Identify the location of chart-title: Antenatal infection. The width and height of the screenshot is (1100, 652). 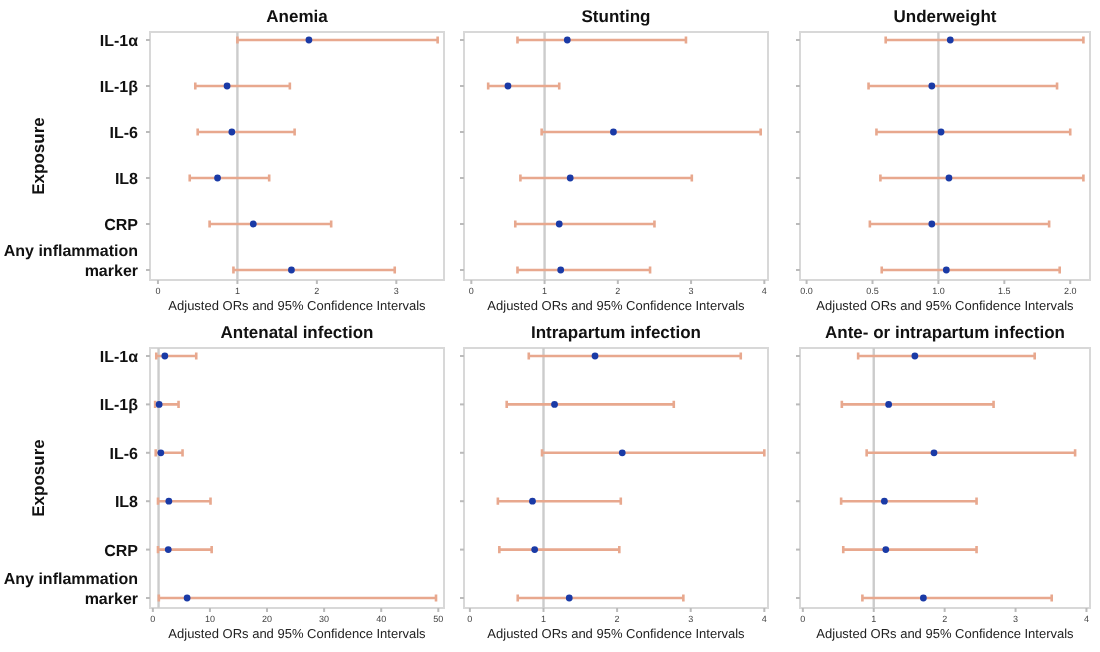
(297, 332).